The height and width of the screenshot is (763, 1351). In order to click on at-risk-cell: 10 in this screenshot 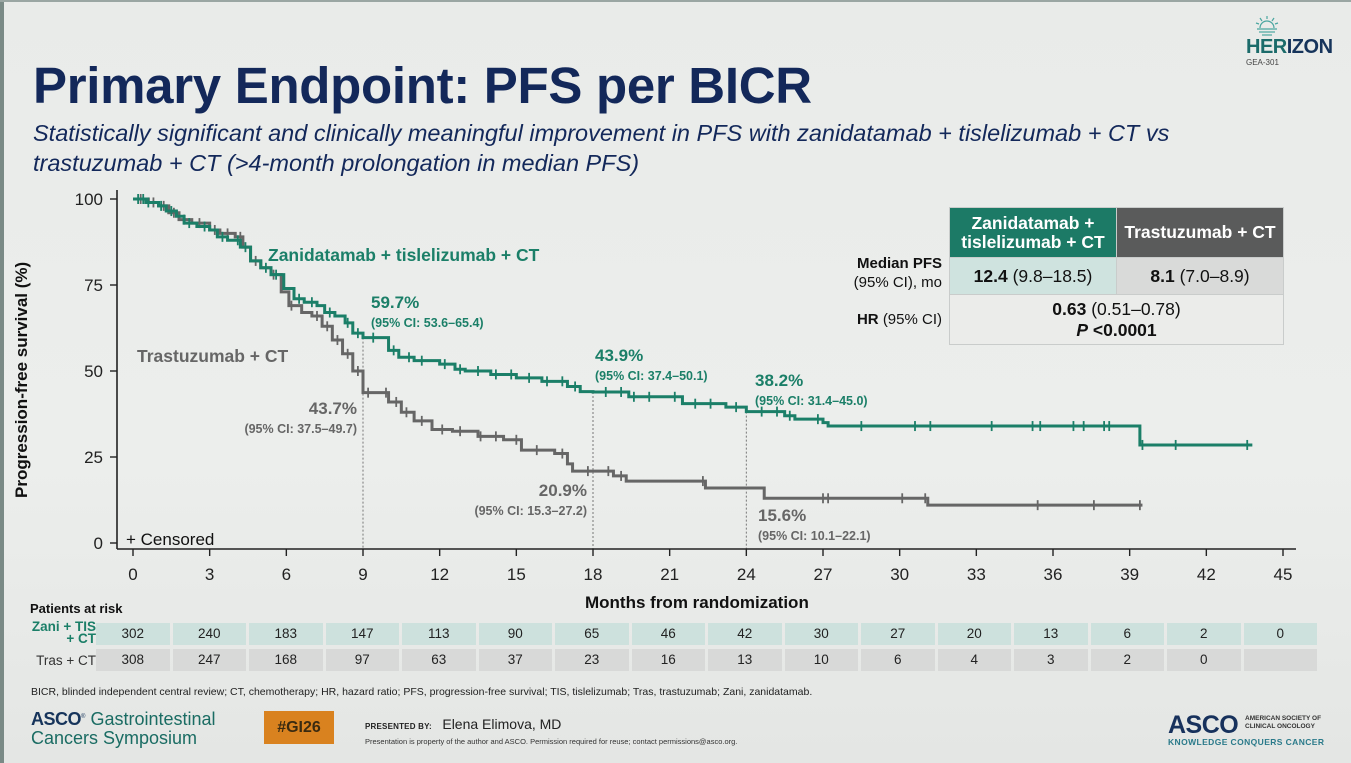, I will do `click(821, 660)`.